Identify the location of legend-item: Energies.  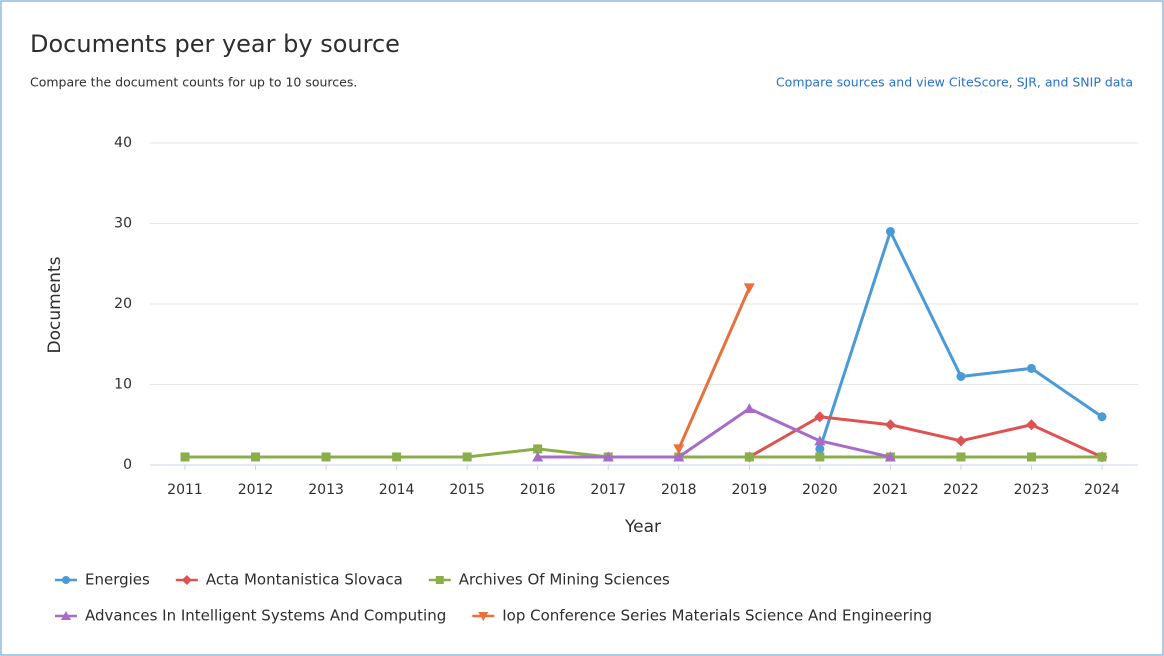
(102, 580).